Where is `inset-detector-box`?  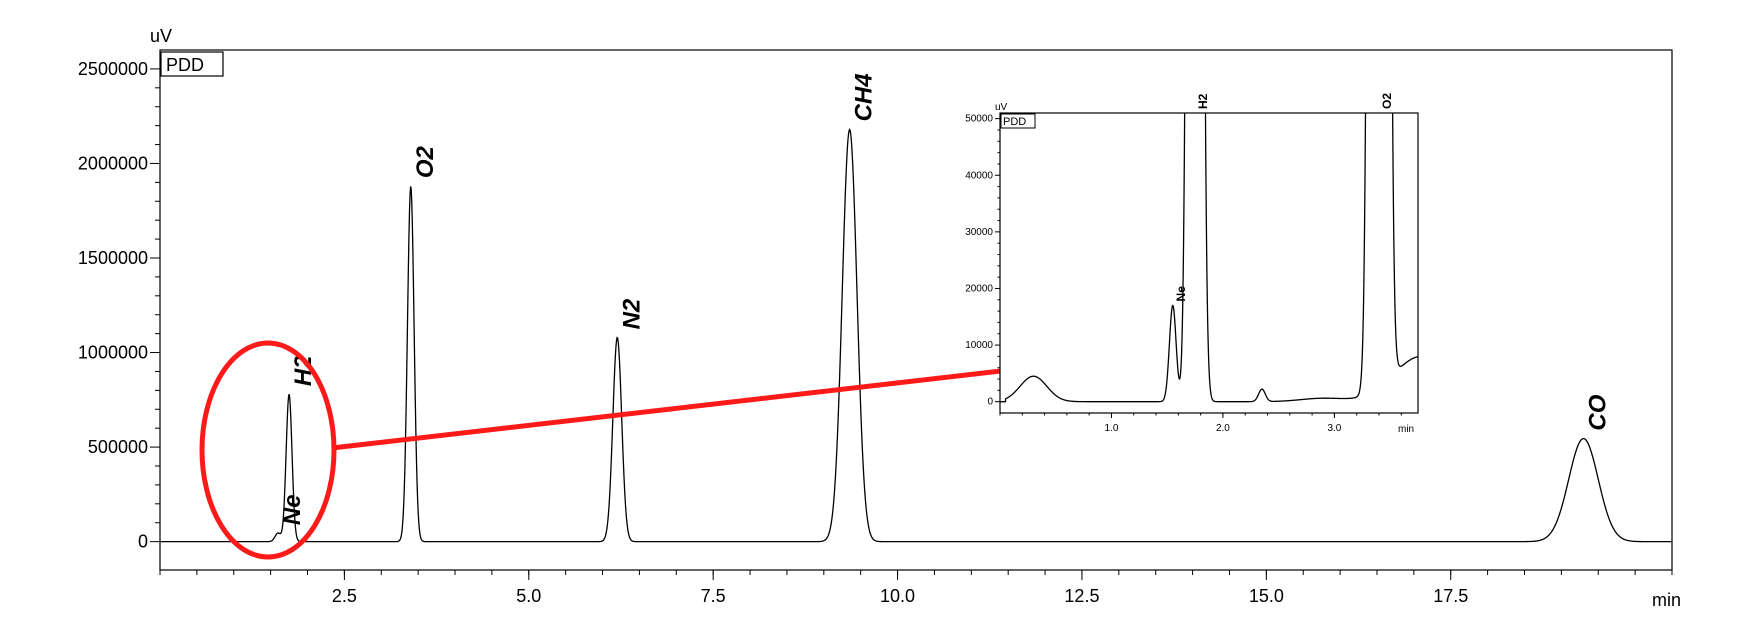 inset-detector-box is located at coordinates (1018, 121).